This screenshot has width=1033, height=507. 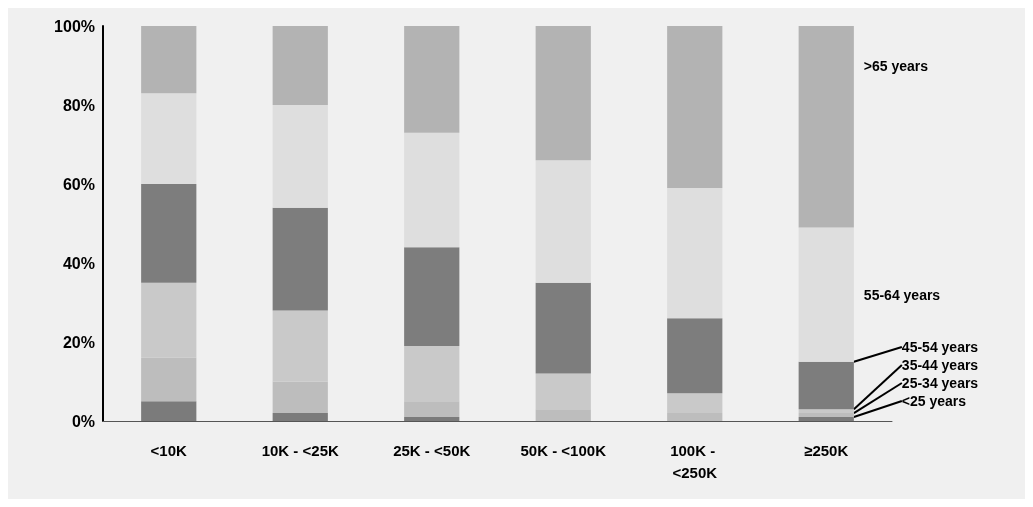 What do you see at coordinates (934, 401) in the screenshot?
I see `text: <25 years` at bounding box center [934, 401].